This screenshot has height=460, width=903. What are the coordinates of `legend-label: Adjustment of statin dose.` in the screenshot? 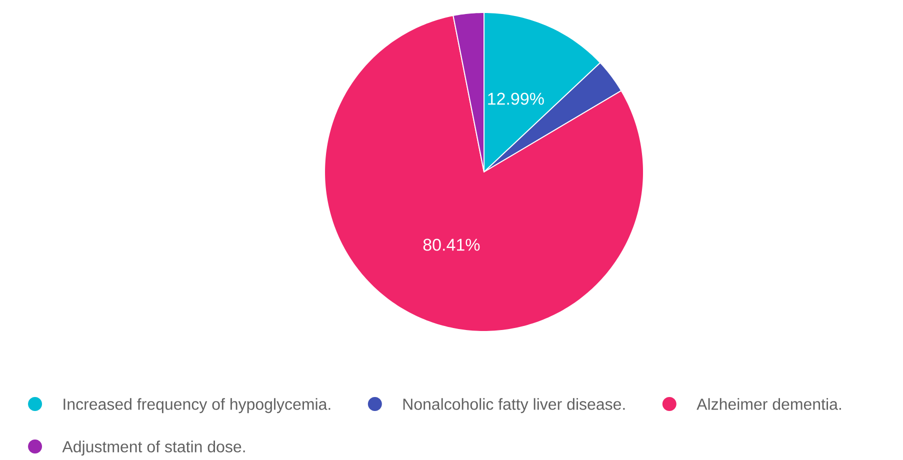 It's located at (153, 448).